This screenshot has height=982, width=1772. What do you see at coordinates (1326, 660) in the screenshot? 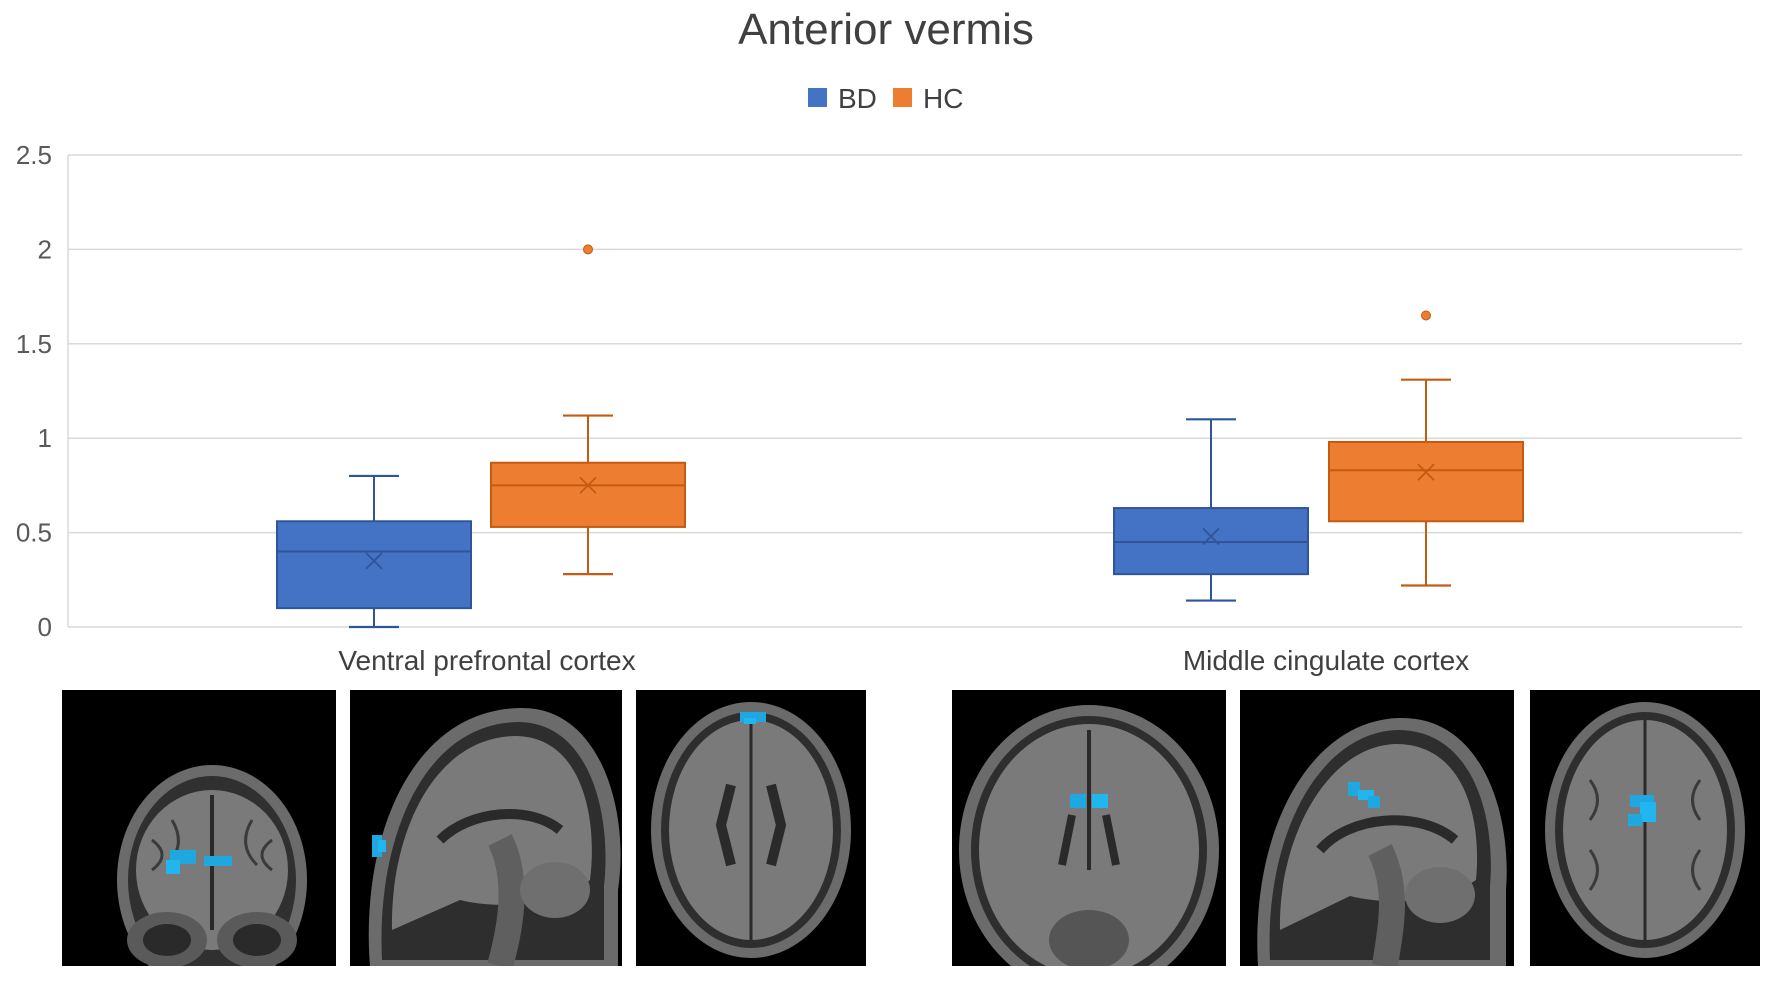
I see `category-label: Middle cingulate cortex` at bounding box center [1326, 660].